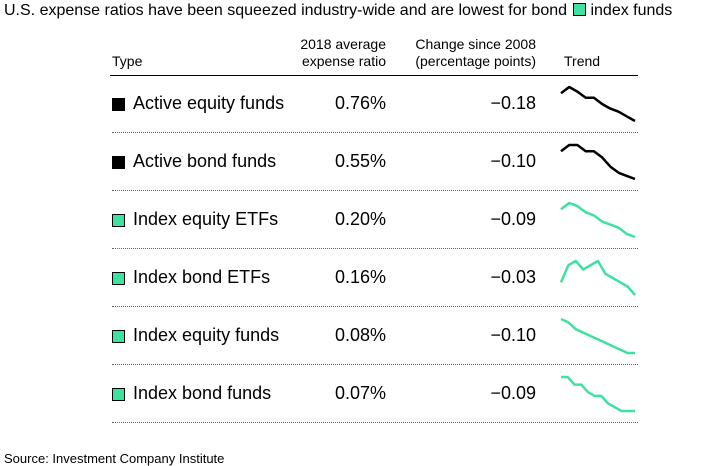  What do you see at coordinates (202, 393) in the screenshot?
I see `fund-type-label: Index bond funds` at bounding box center [202, 393].